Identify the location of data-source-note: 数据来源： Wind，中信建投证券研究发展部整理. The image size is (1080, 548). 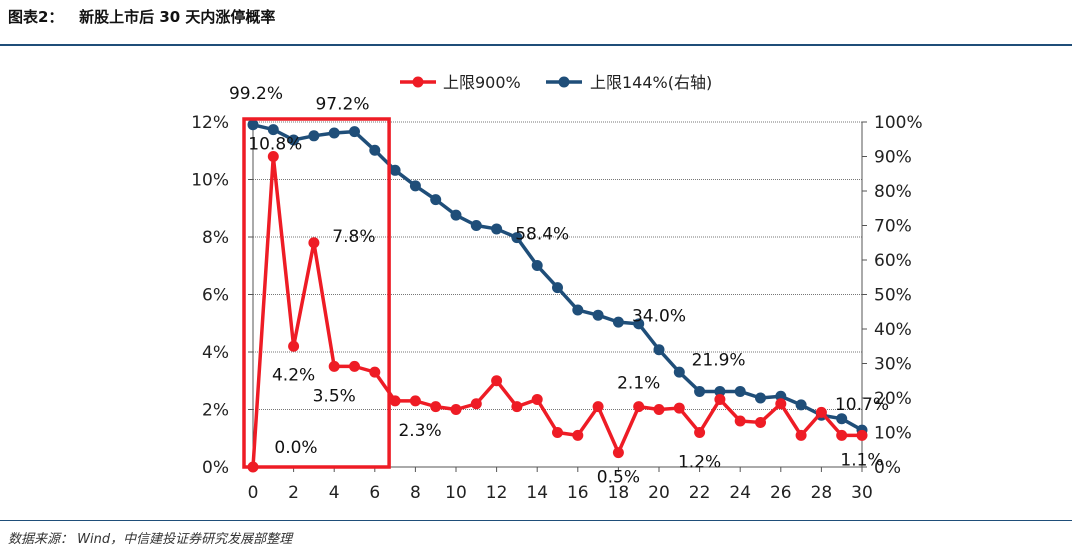
(150, 539).